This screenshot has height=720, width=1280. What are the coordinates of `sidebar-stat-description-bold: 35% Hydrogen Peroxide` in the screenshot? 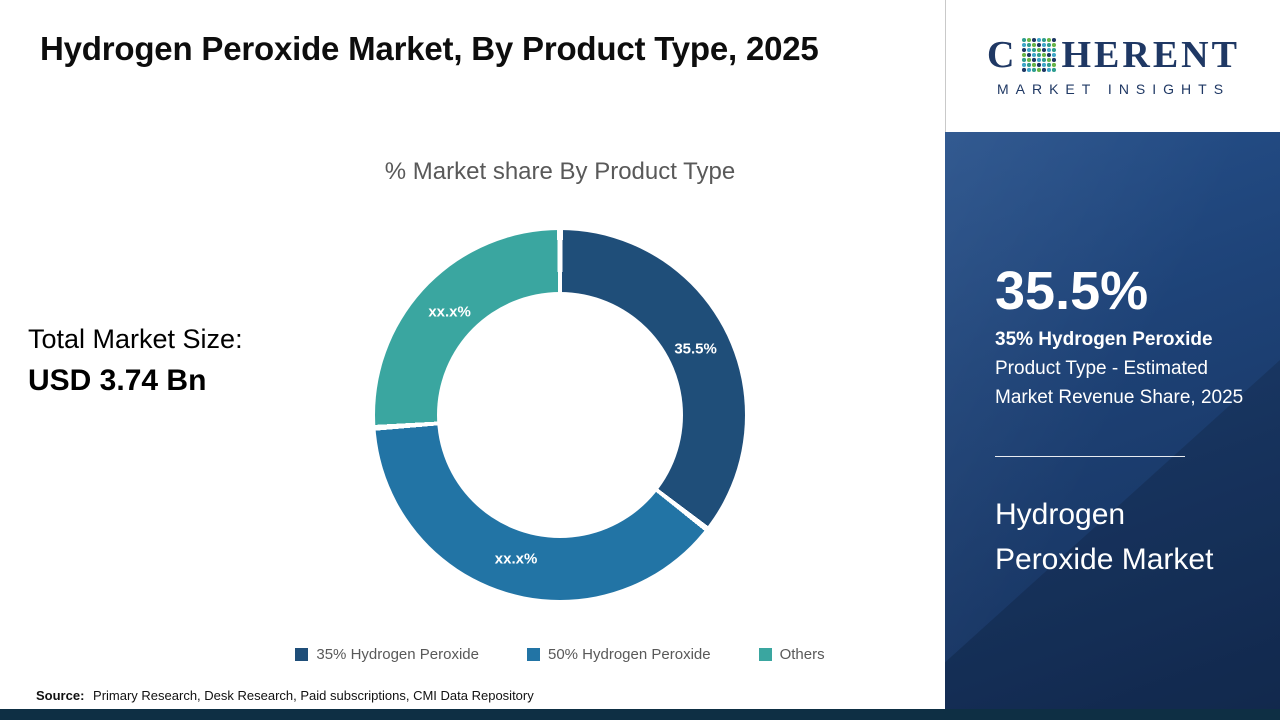 It's located at (1104, 339).